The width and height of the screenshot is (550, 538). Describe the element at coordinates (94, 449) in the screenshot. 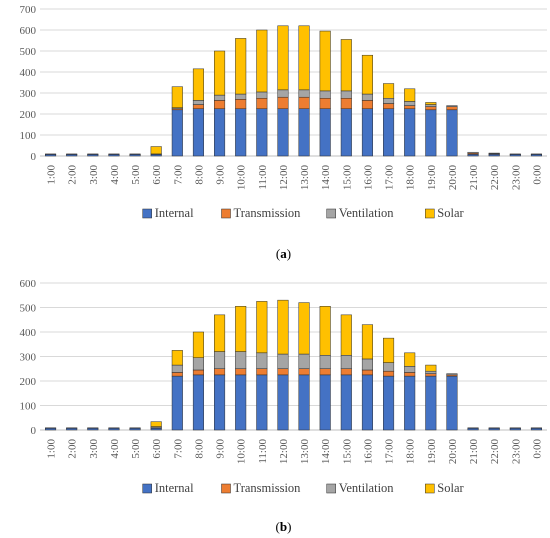

I see `x-tick-label: 3:00` at that location.